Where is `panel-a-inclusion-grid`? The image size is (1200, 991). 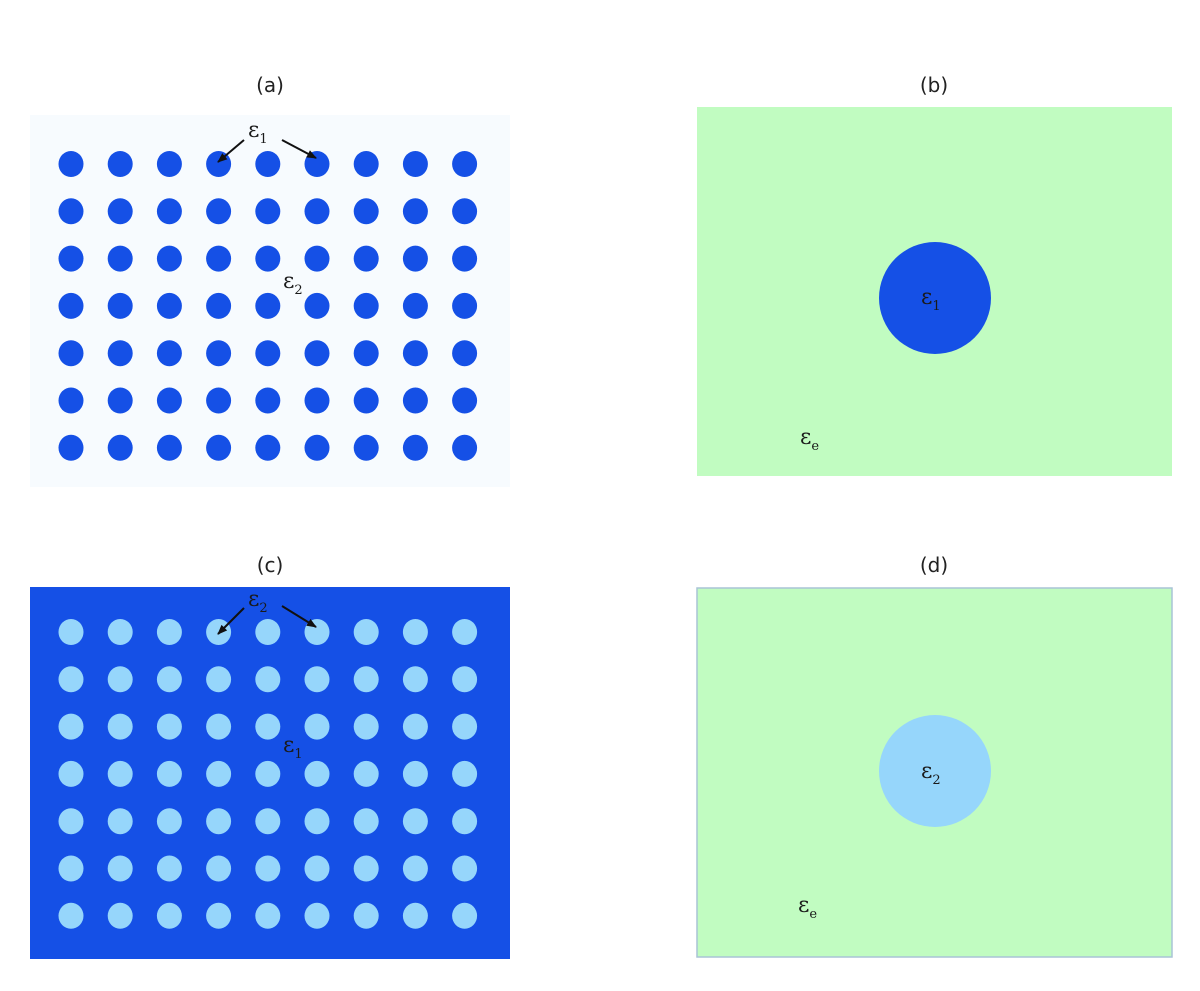
panel-a-inclusion-grid is located at coordinates (268, 306).